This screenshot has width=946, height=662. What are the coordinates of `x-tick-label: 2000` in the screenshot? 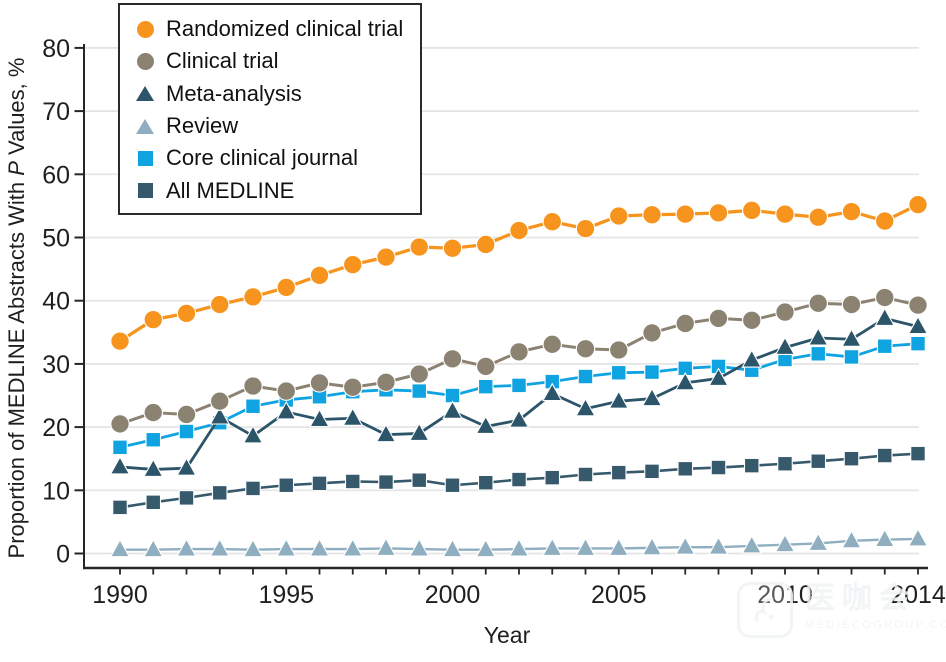 It's located at (453, 595).